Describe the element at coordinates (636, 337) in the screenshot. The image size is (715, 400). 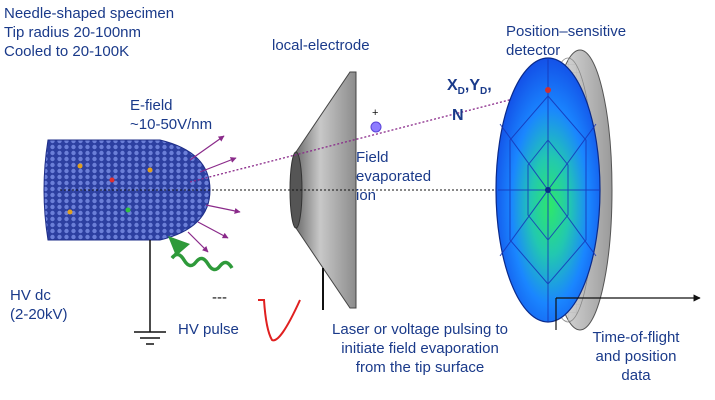
I see `tof-line-1: Time-of-flight` at that location.